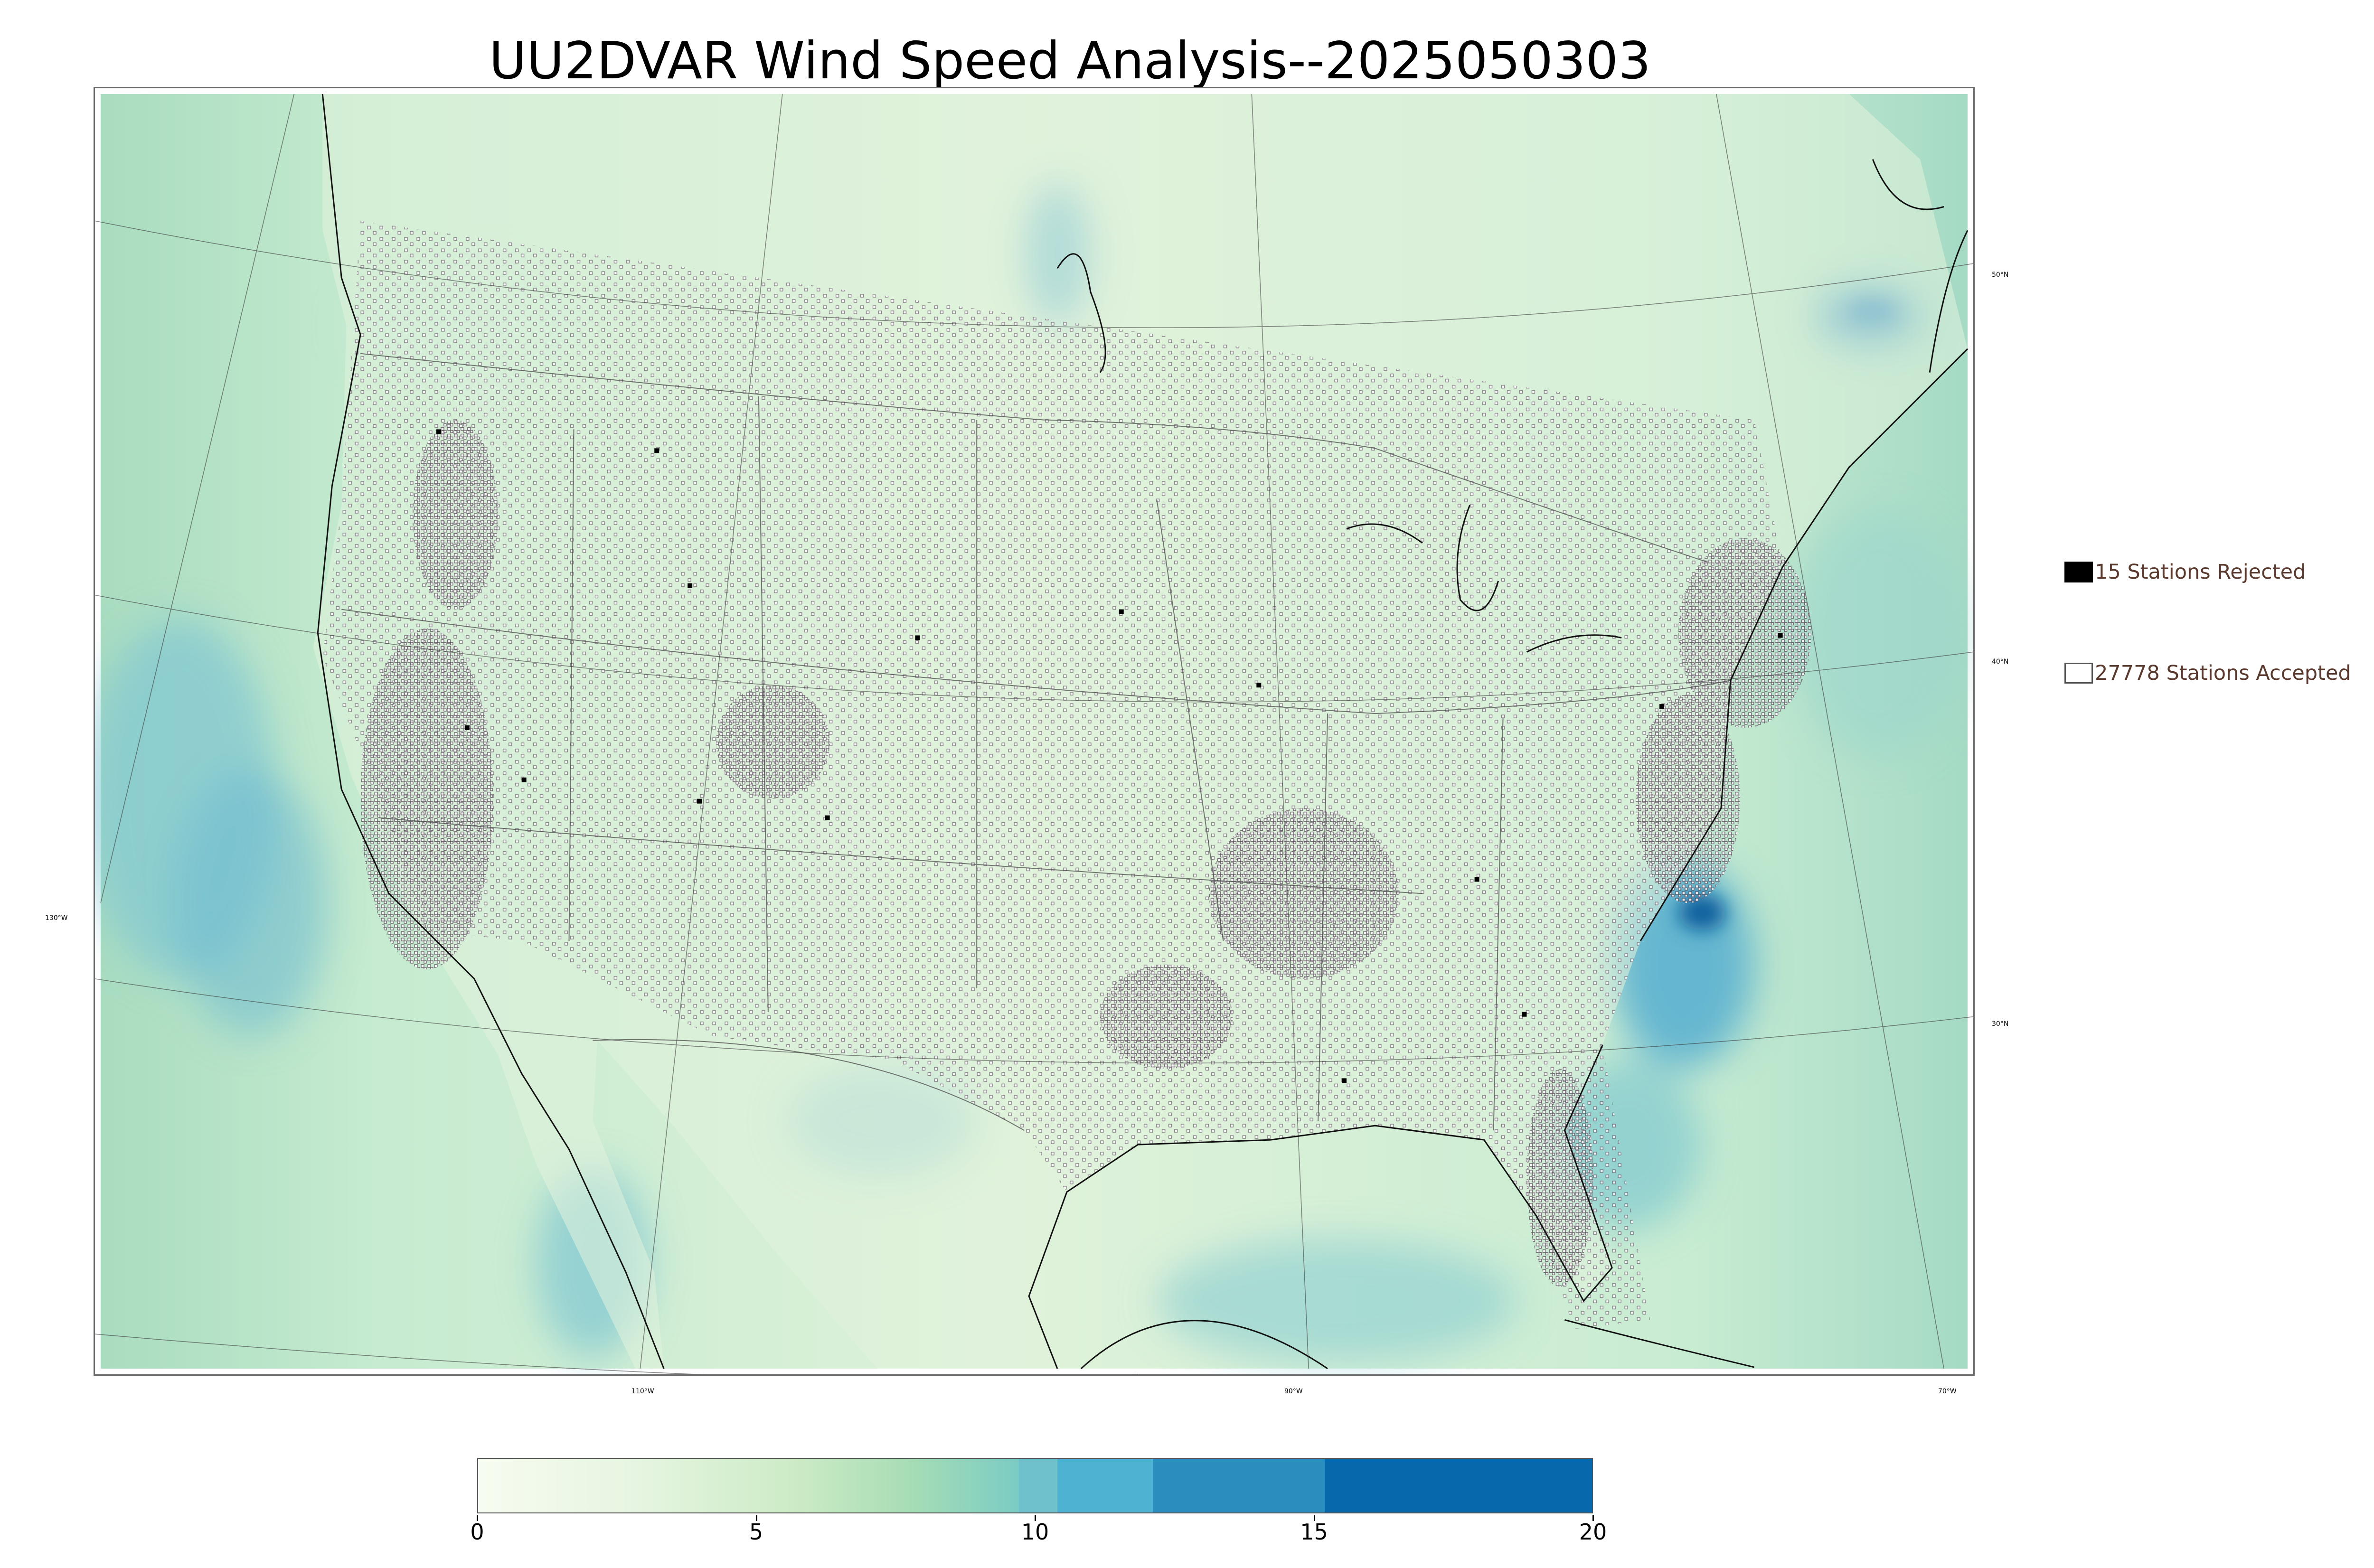 This screenshot has width=2374, height=1568. Describe the element at coordinates (477, 1532) in the screenshot. I see `colorbar-tick-label: 0` at that location.